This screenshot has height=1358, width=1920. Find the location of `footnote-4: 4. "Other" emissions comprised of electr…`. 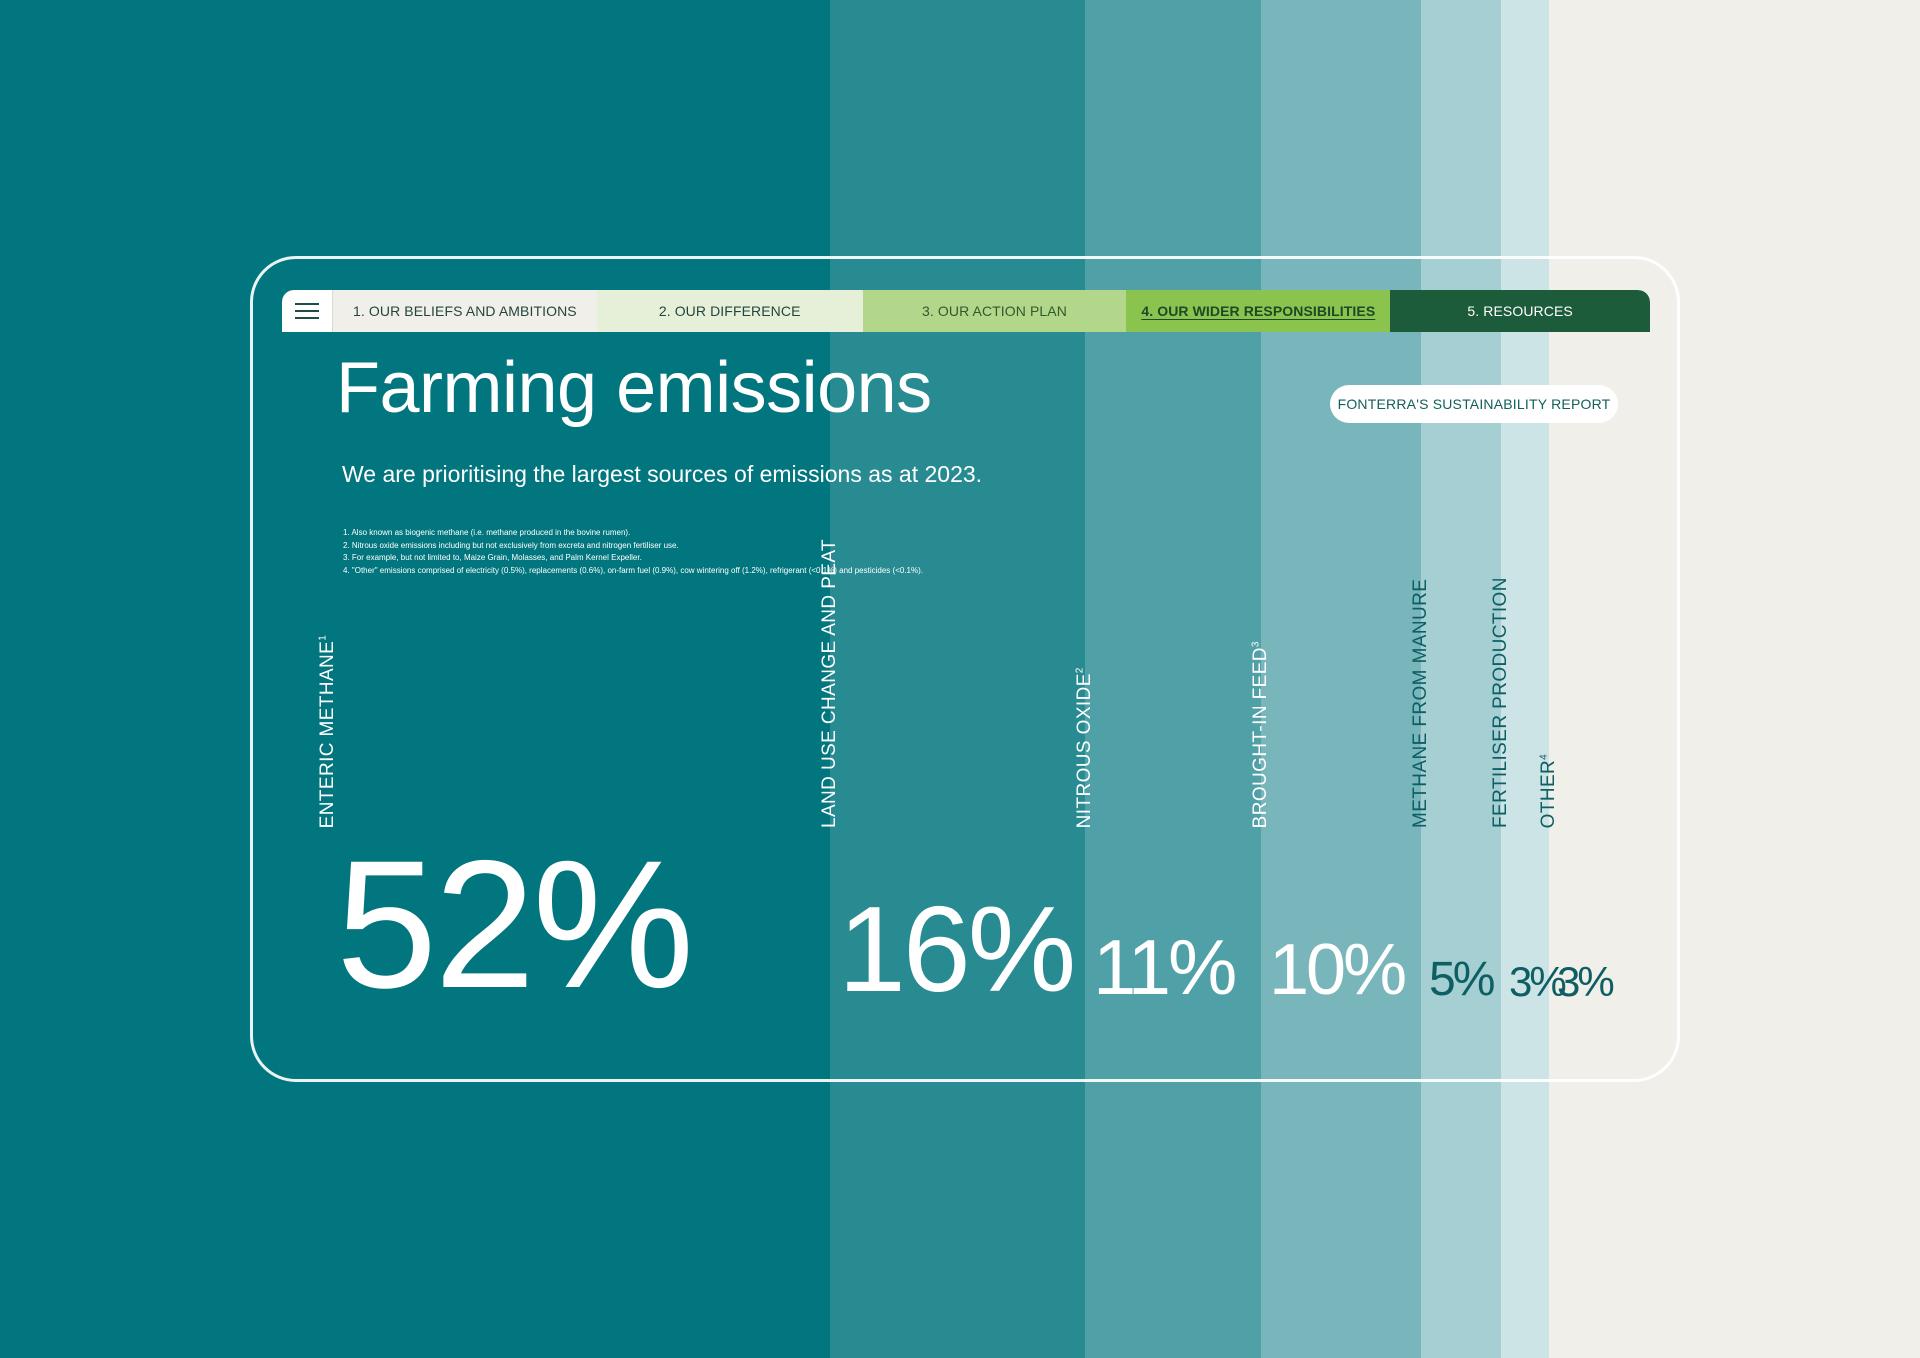

footnote-4: 4. "Other" emissions comprised of electr… is located at coordinates (633, 570).